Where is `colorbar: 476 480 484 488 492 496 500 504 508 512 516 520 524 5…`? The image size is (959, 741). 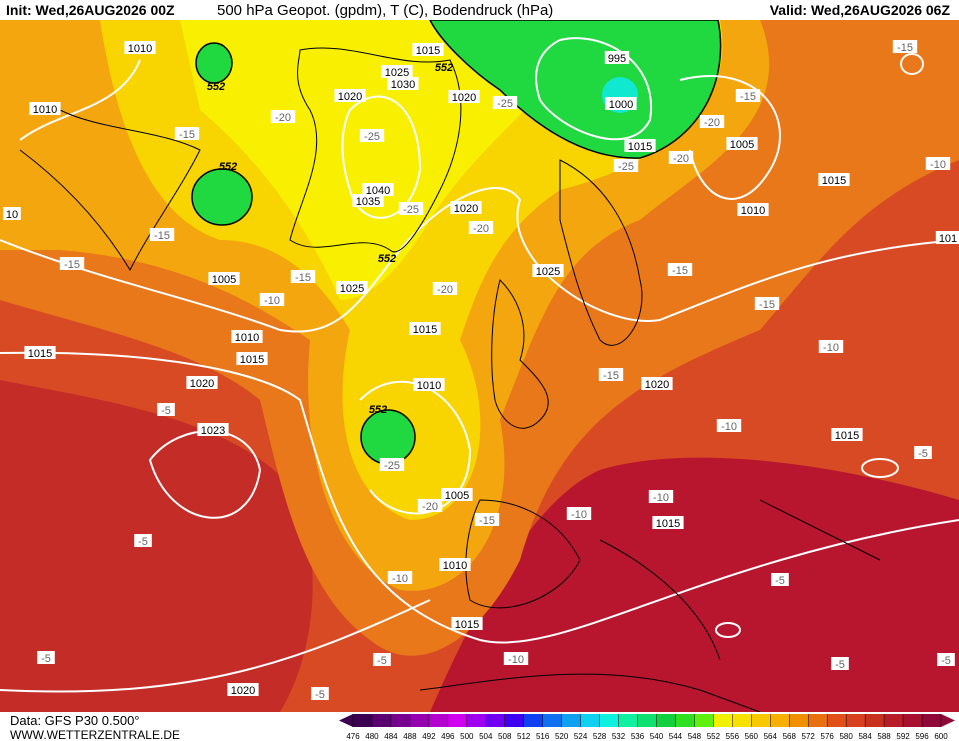
colorbar: 476 480 484 488 492 496 500 504 508 512 516 520 524 5… is located at coordinates (647, 727).